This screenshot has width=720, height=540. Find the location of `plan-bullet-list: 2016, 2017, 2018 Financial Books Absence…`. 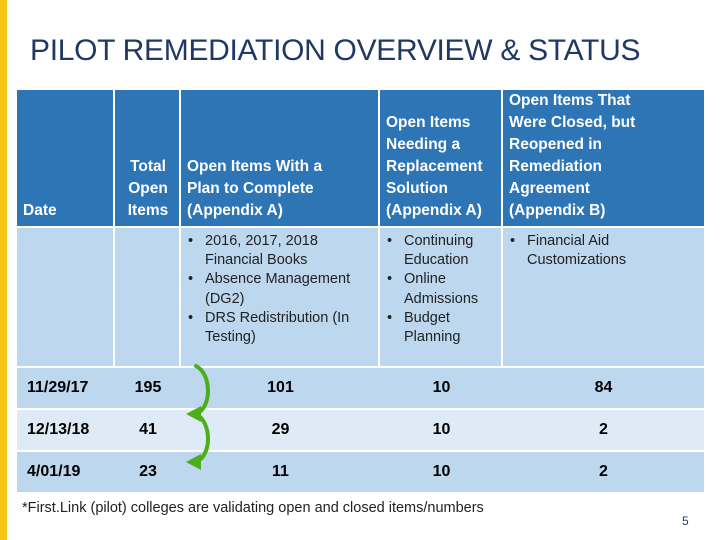

plan-bullet-list: 2016, 2017, 2018 Financial Books Absence… is located at coordinates (279, 287).